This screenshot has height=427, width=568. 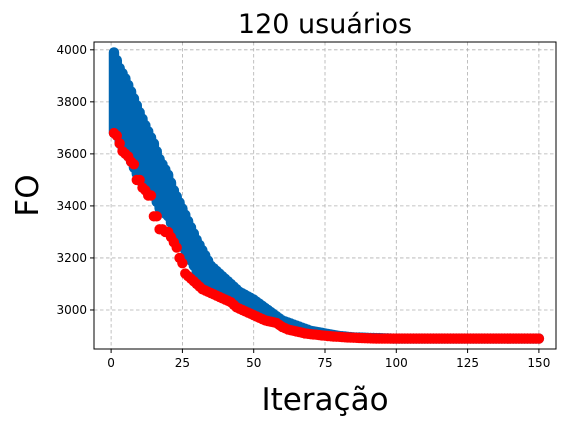 I want to click on x-tick-label: 50, so click(x=253, y=363).